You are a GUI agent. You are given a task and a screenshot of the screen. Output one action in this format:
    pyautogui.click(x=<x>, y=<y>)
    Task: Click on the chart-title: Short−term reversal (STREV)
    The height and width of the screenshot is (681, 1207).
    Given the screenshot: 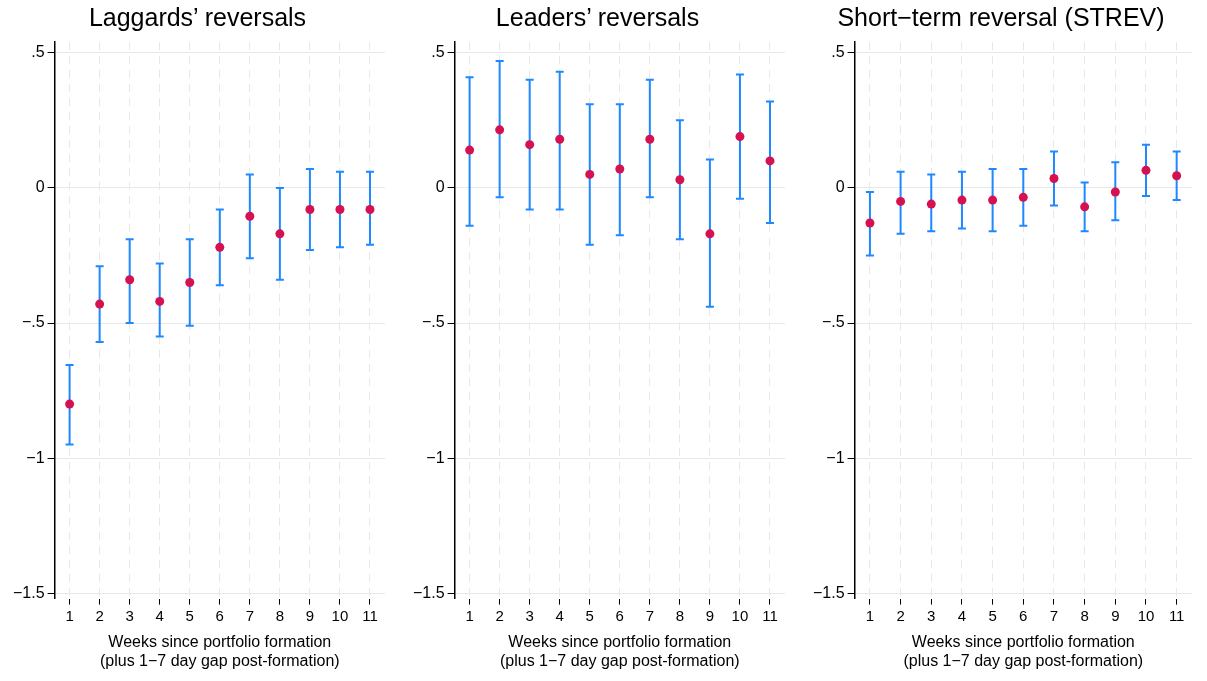 What is the action you would take?
    pyautogui.click(x=1001, y=16)
    